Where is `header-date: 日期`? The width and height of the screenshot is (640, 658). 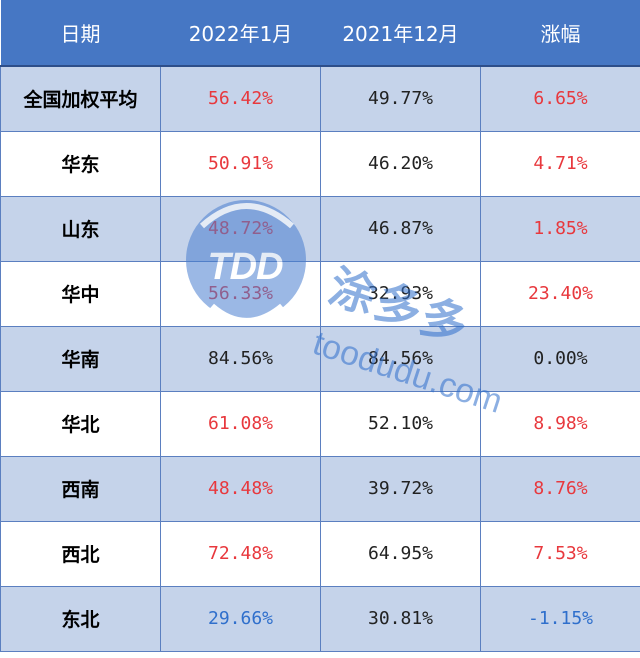 header-date: 日期 is located at coordinates (80, 34).